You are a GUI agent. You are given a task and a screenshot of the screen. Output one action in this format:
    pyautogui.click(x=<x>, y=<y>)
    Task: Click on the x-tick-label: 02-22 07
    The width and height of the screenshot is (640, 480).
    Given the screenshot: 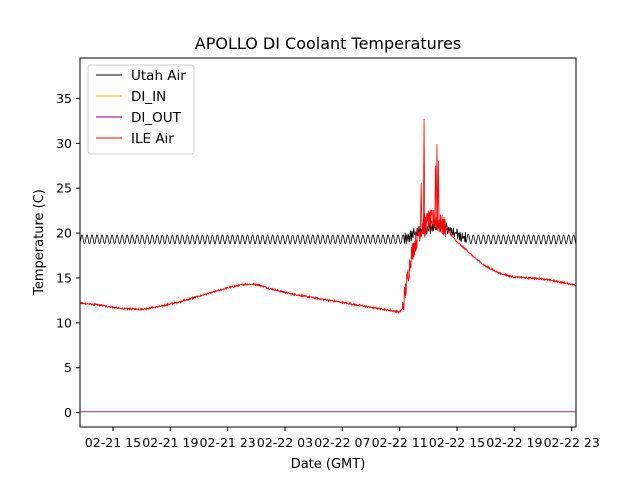 What is the action you would take?
    pyautogui.click(x=342, y=442)
    